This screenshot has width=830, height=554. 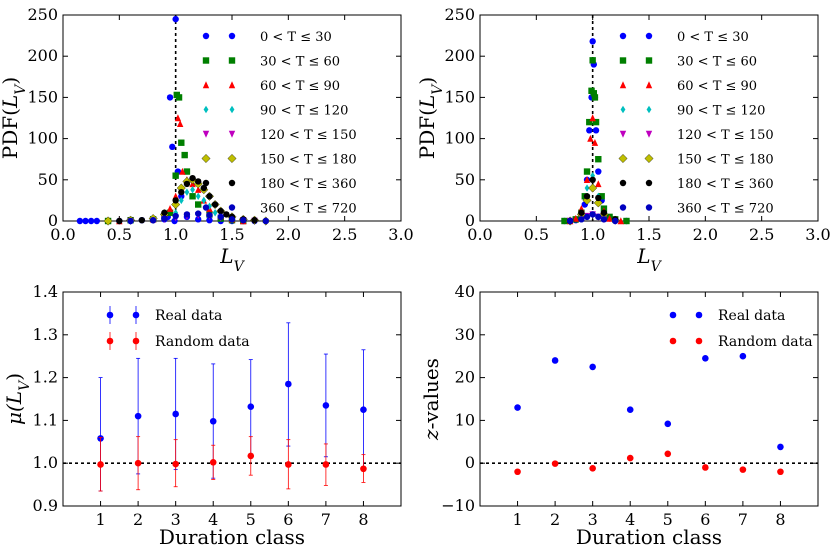 What do you see at coordinates (326, 519) in the screenshot?
I see `x-tick-label: 7` at bounding box center [326, 519].